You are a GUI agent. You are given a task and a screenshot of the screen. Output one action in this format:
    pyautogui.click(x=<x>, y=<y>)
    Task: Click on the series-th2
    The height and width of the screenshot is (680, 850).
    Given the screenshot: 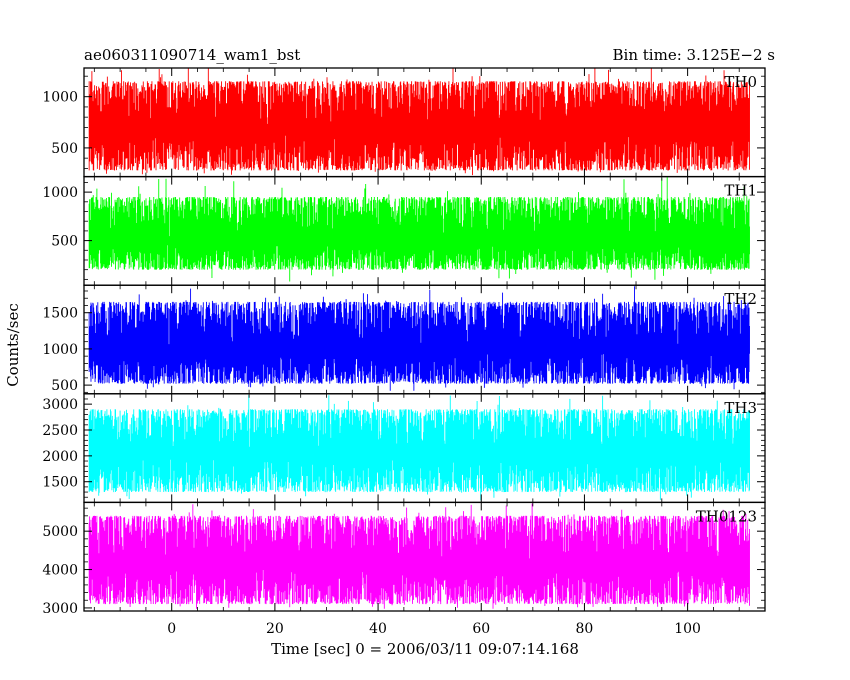 What is the action you would take?
    pyautogui.click(x=419, y=338)
    